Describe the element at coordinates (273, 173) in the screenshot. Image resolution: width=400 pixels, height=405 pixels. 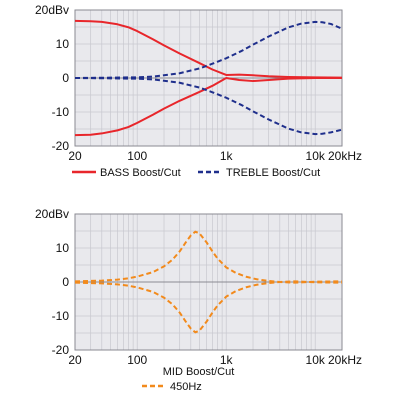
I see `legend-label: TREBLE Boost/Cut` at that location.